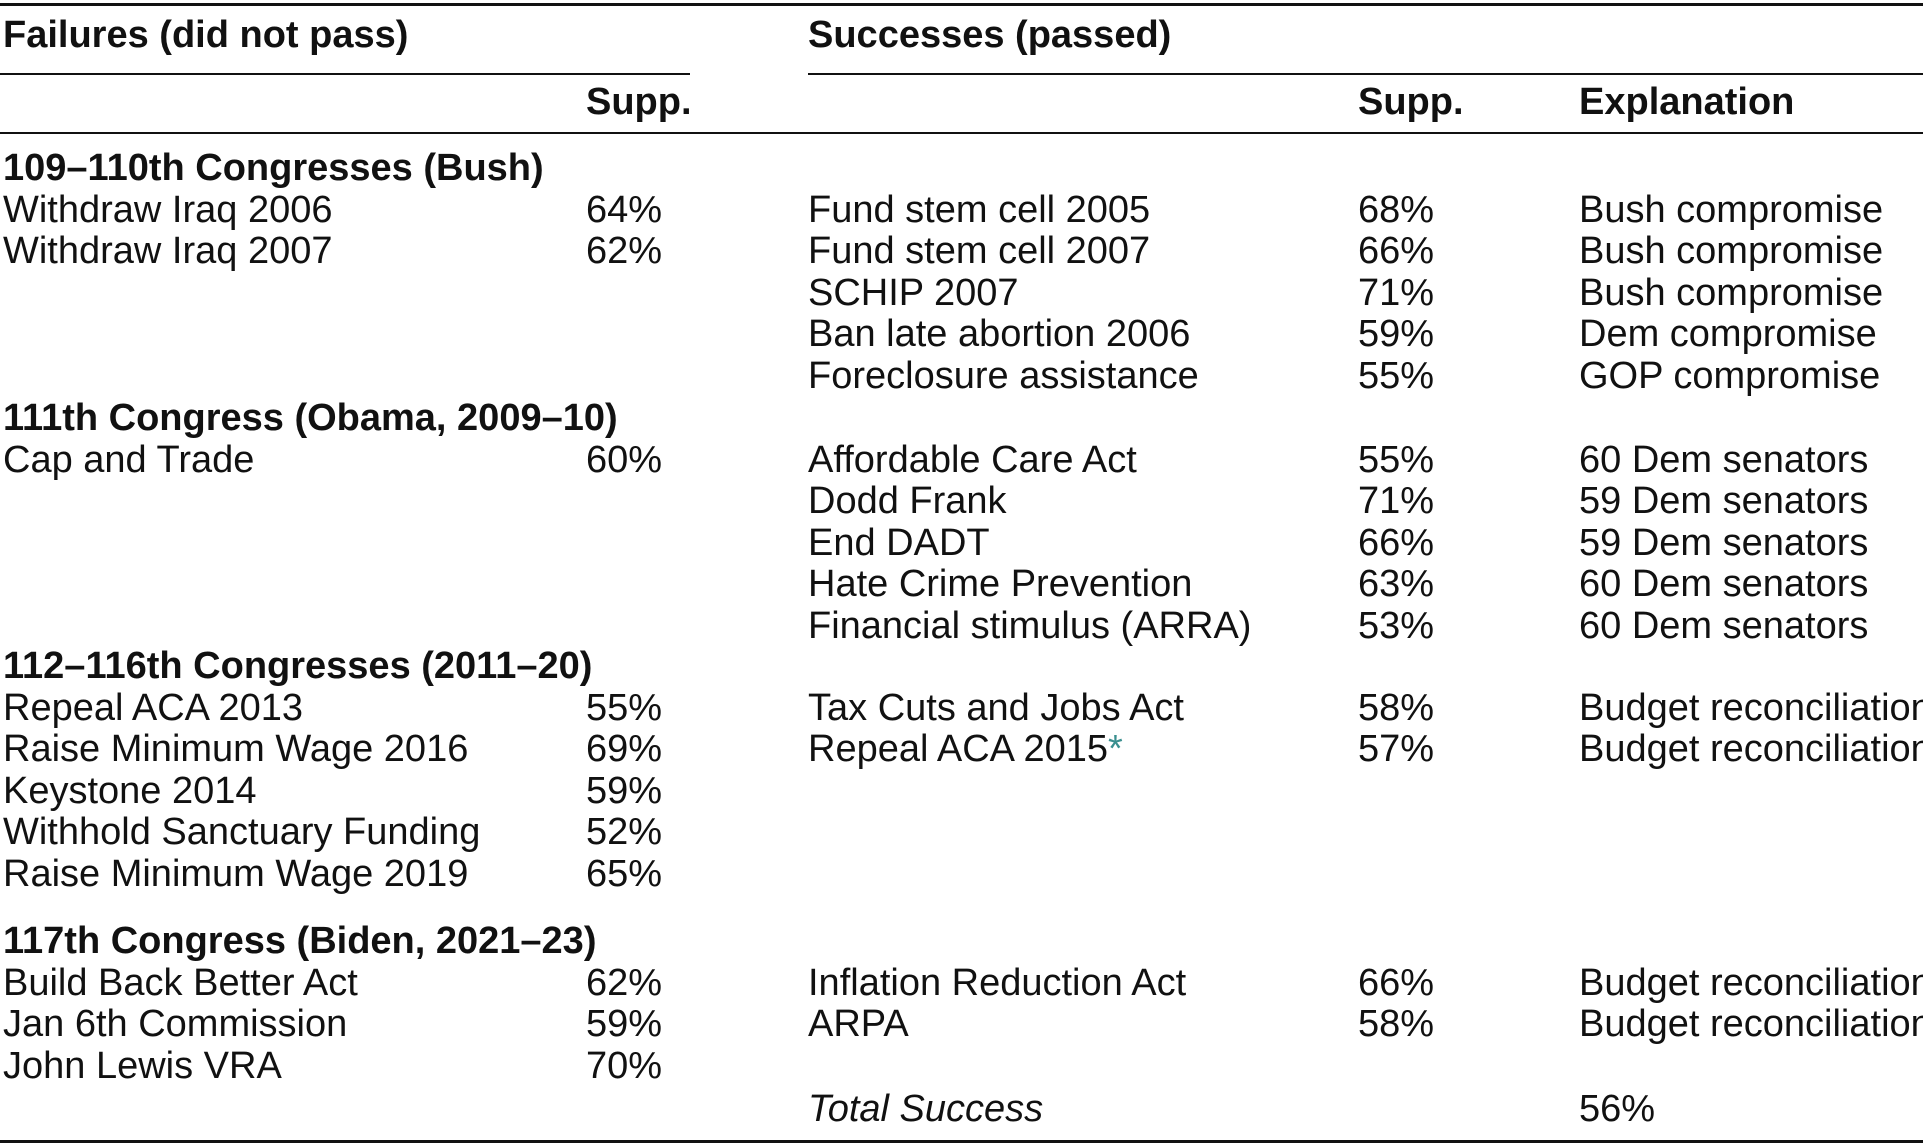 The width and height of the screenshot is (1923, 1146). I want to click on success-name: Dodd Frank, so click(907, 501).